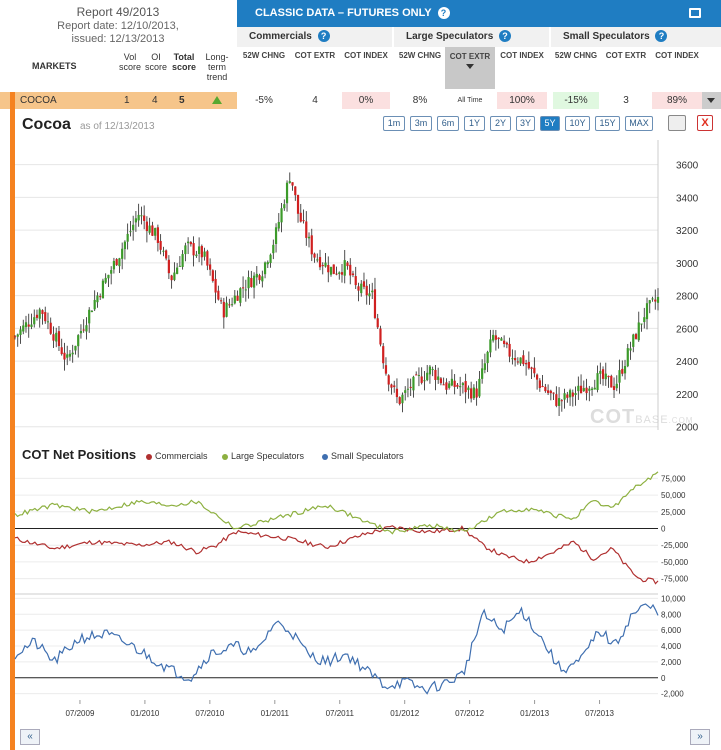 This screenshot has height=750, width=721. Describe the element at coordinates (117, 126) in the screenshot. I see `price-chart-asof: as of 12/13/2013` at that location.